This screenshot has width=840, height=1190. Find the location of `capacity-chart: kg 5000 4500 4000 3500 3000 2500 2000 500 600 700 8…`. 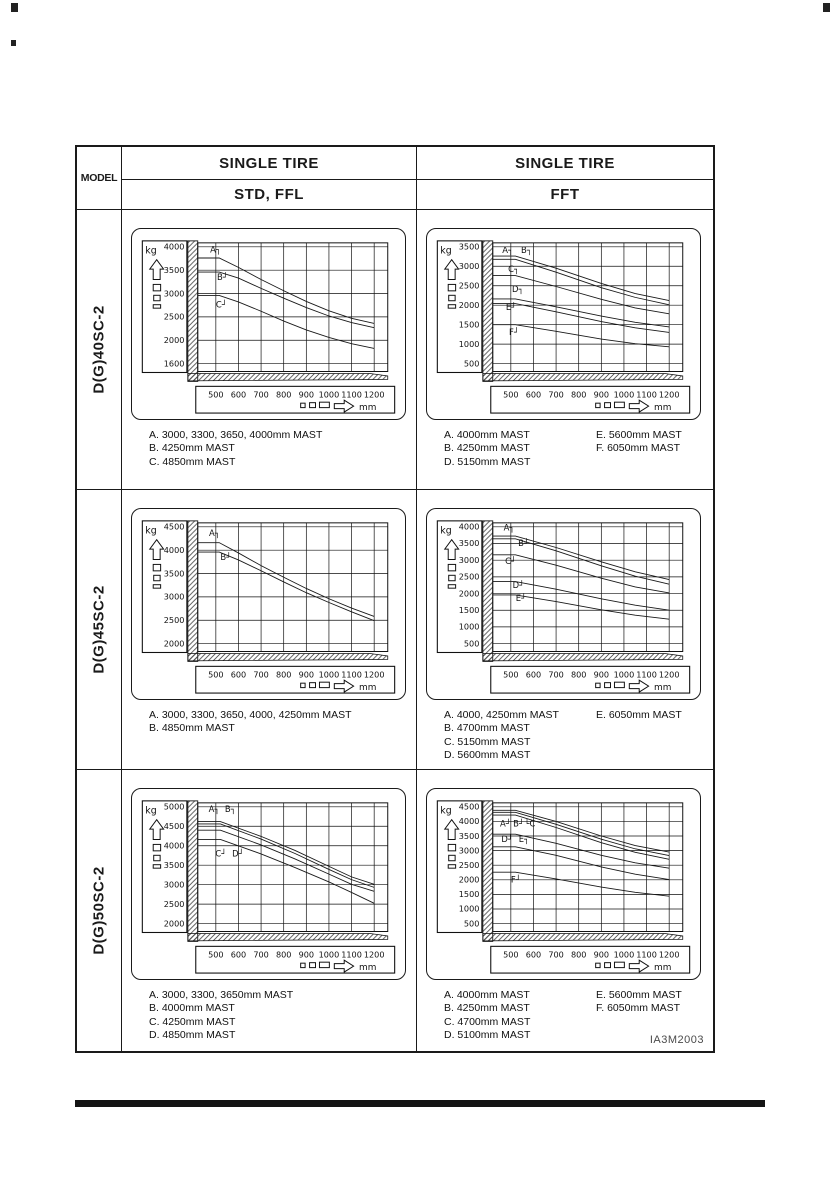

capacity-chart: kg 5000 4500 4000 3500 3000 2500 2000 500 600 700 8… is located at coordinates (268, 887).